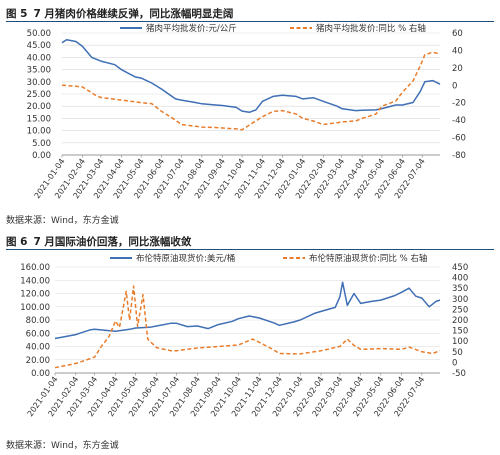  Describe the element at coordinates (39, 83) in the screenshot. I see `y-left-tick-label: 30.00` at that location.